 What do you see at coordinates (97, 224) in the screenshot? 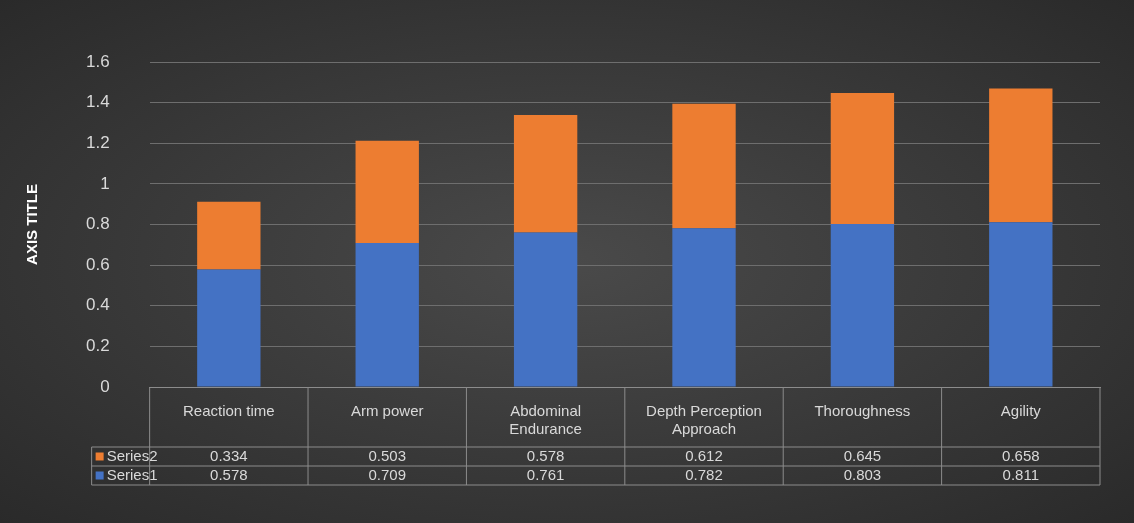
I see `y-tick-label: 0.8` at bounding box center [97, 224].